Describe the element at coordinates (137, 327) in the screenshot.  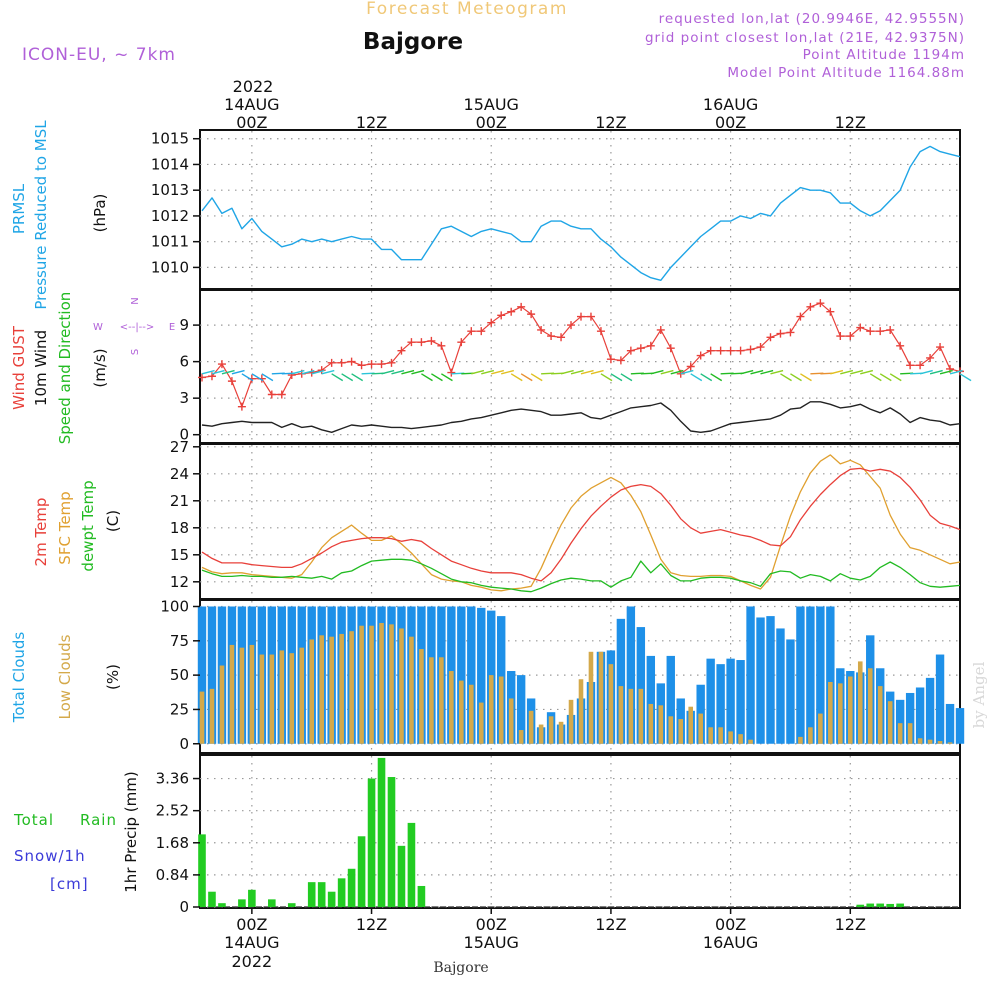
I see `compass-row: <--|-->` at that location.